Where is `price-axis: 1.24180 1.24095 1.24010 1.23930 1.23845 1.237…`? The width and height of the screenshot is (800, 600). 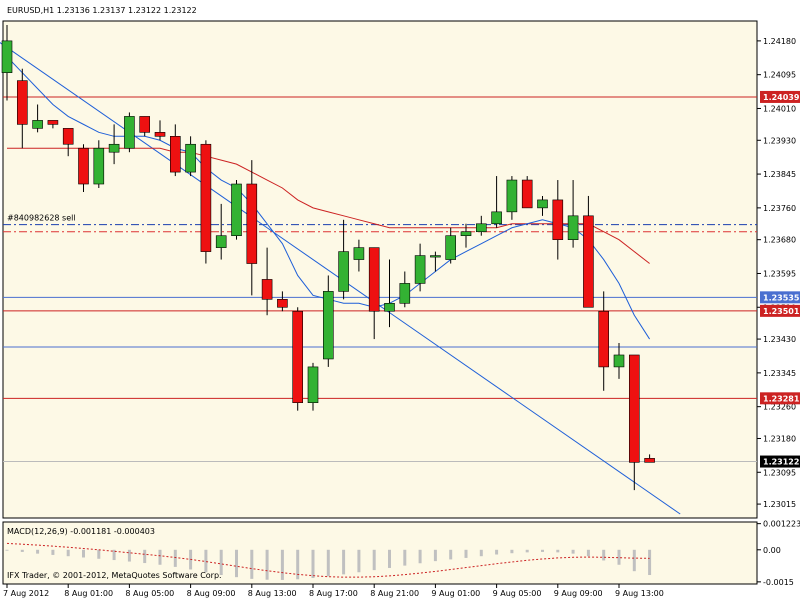 price-axis: 1.24180 1.24095 1.24010 1.23930 1.23845 1.237… is located at coordinates (776, 273).